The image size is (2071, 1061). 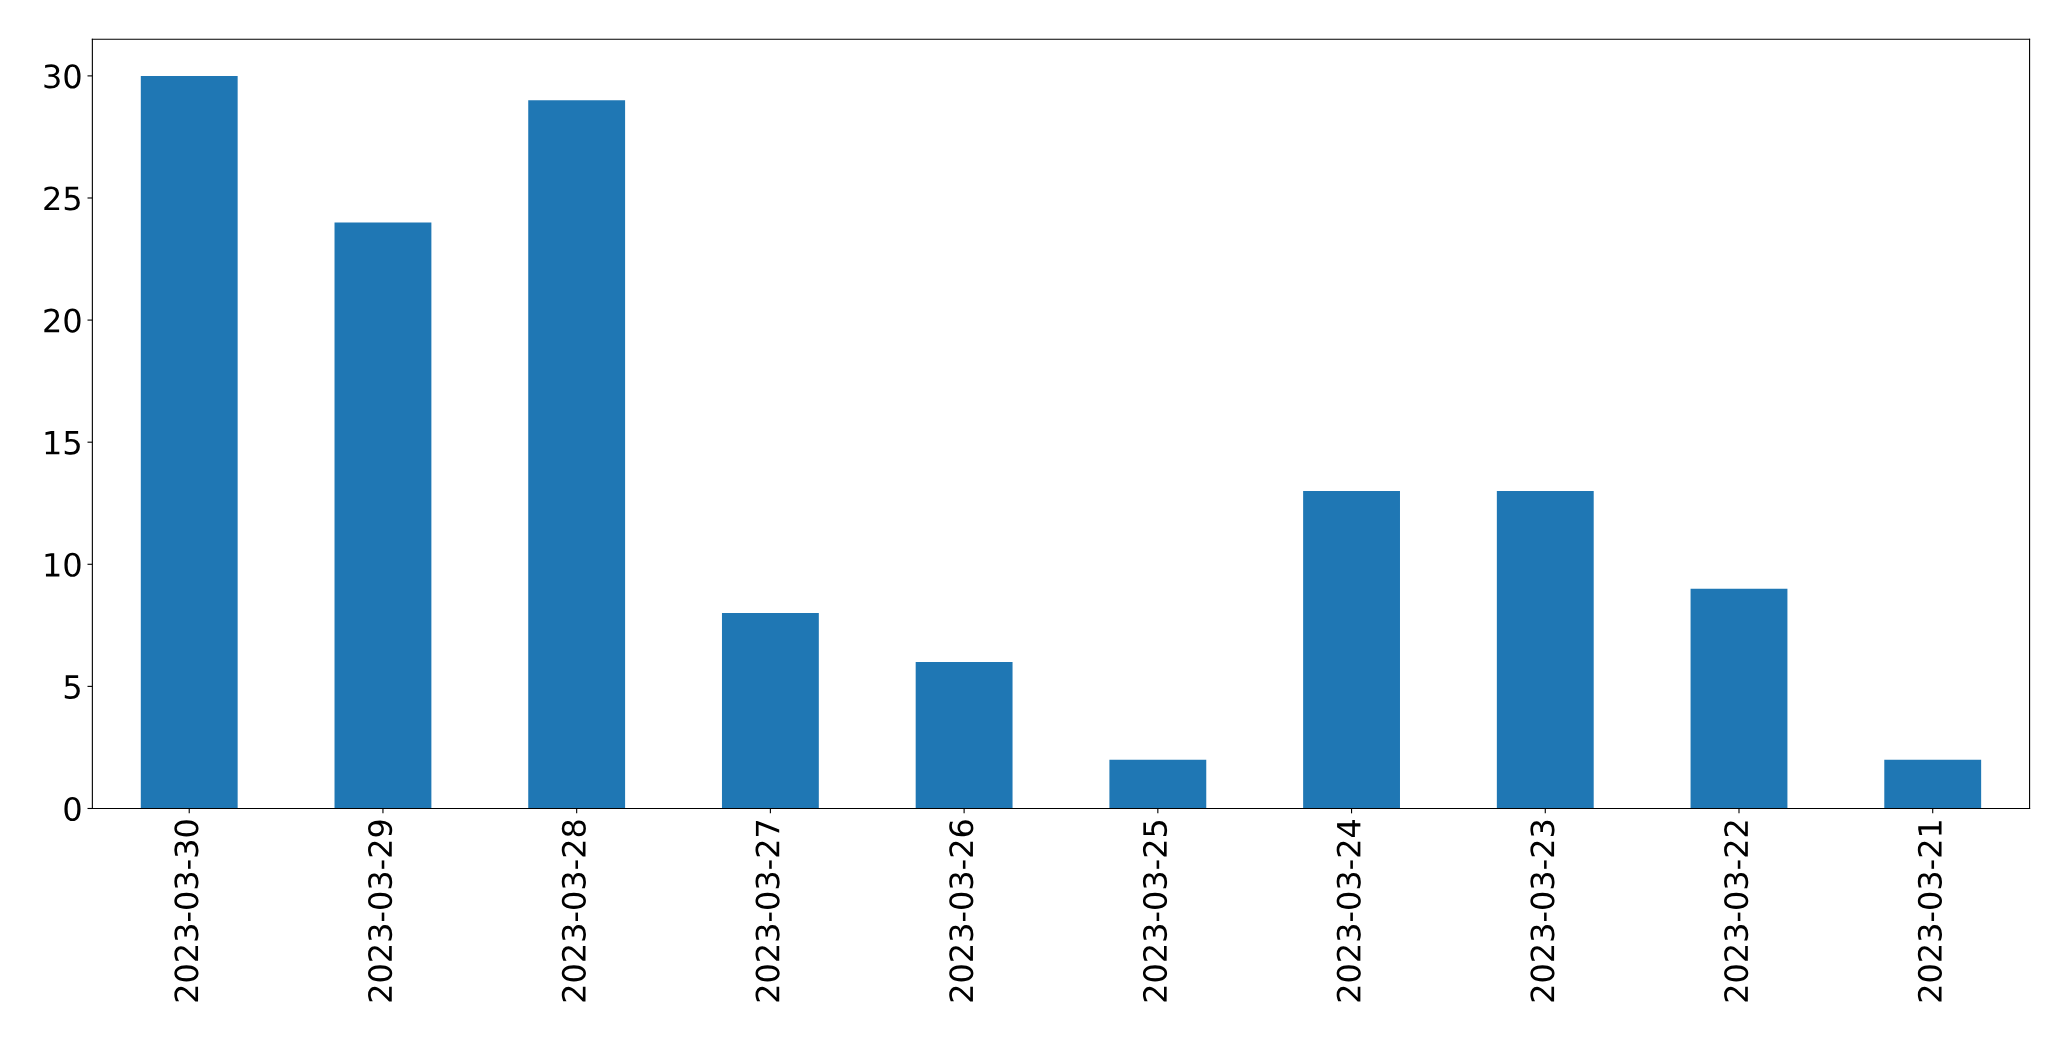 What do you see at coordinates (573, 911) in the screenshot?
I see `x-tick-label: 2023-03-28` at bounding box center [573, 911].